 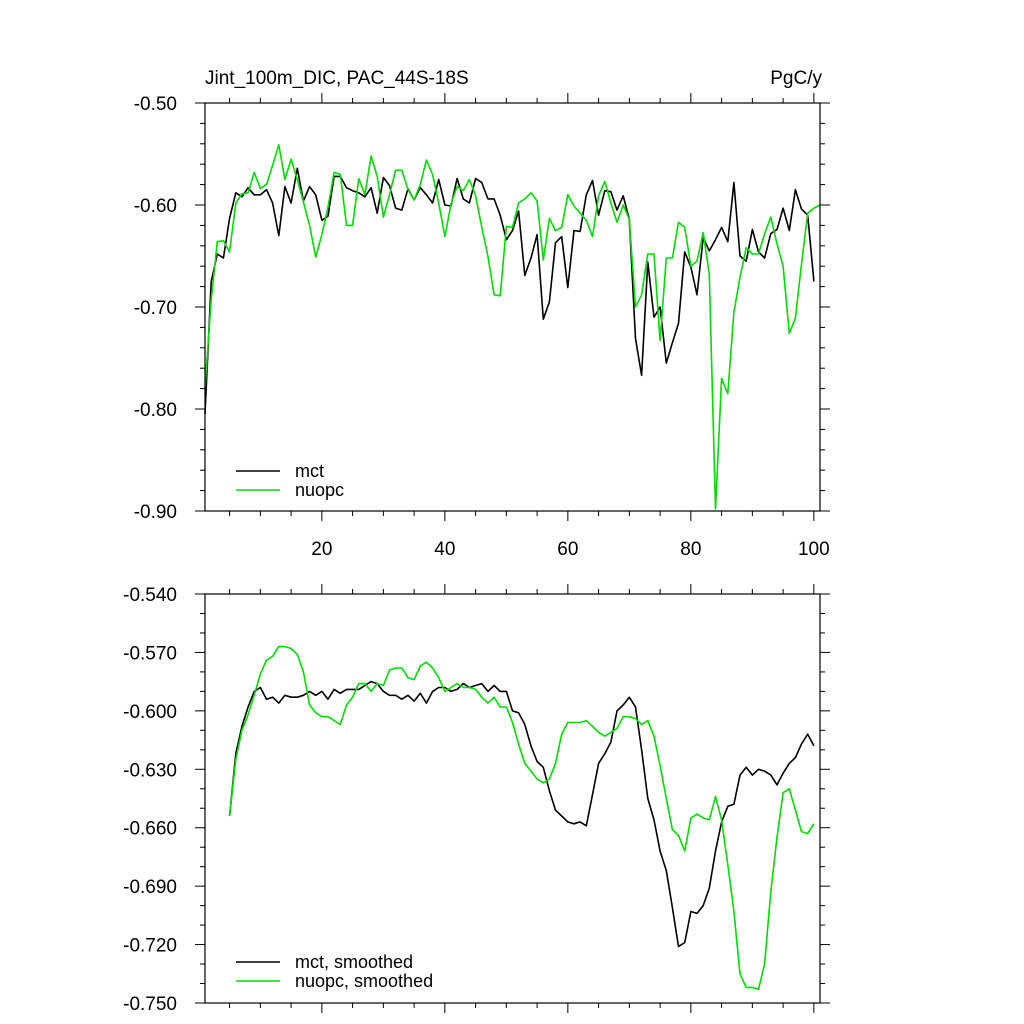 What do you see at coordinates (155, 512) in the screenshot?
I see `y-tick-label: -0.90` at bounding box center [155, 512].